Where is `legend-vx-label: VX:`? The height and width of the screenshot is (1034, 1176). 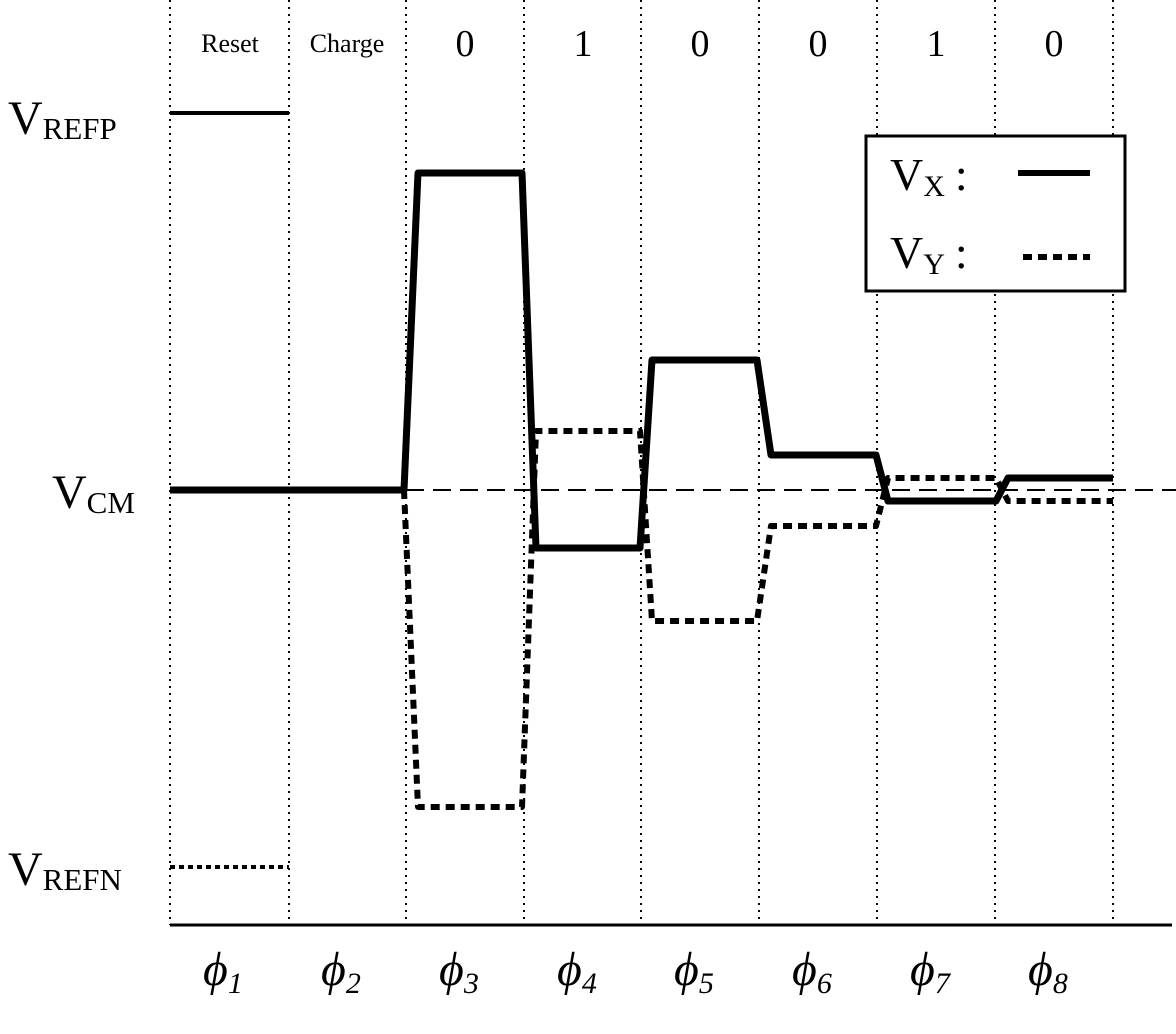 legend-vx-label: VX: is located at coordinates (929, 176).